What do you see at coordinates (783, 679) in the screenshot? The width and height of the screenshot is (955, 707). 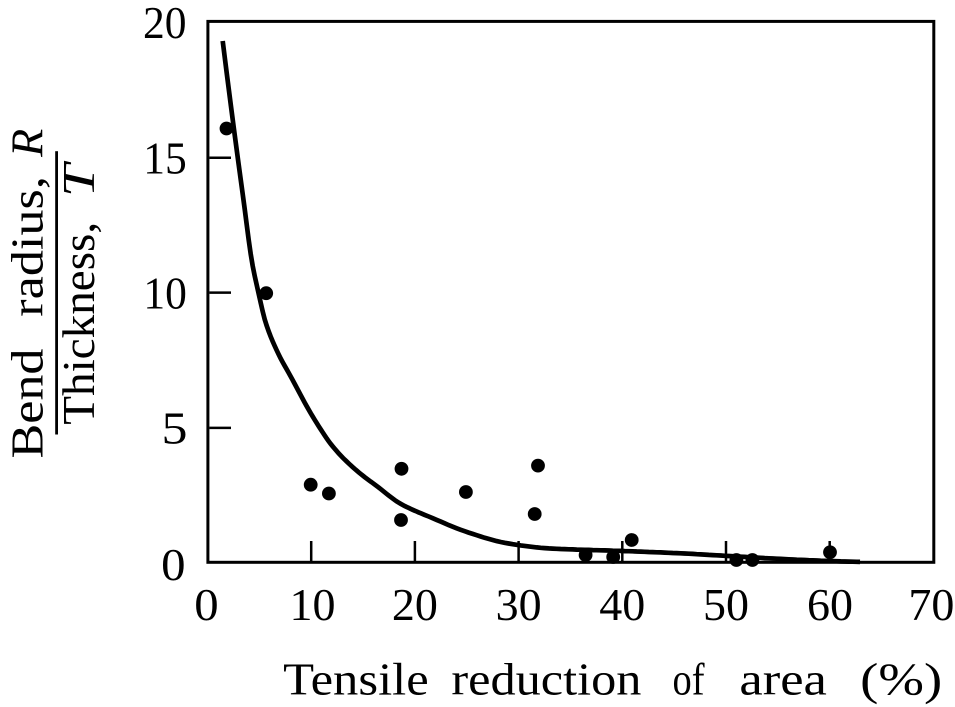 I see `svg-text: area` at bounding box center [783, 679].